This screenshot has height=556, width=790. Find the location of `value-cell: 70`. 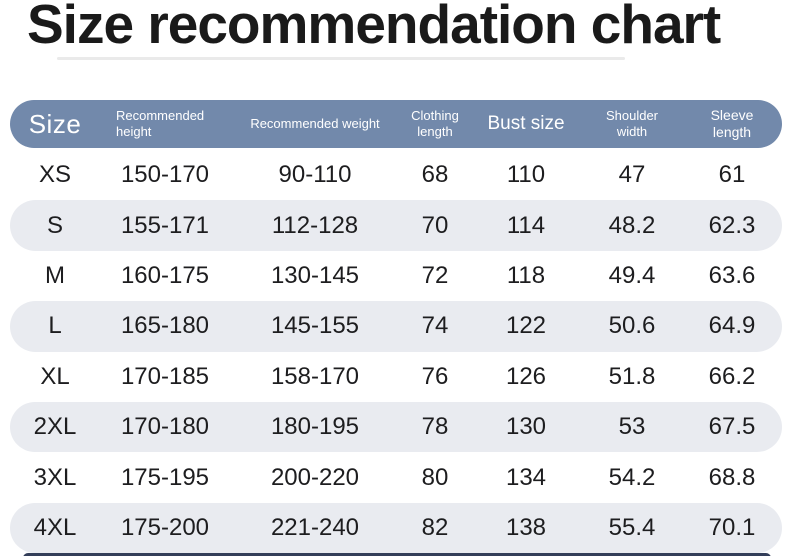

value-cell: 70 is located at coordinates (435, 225).